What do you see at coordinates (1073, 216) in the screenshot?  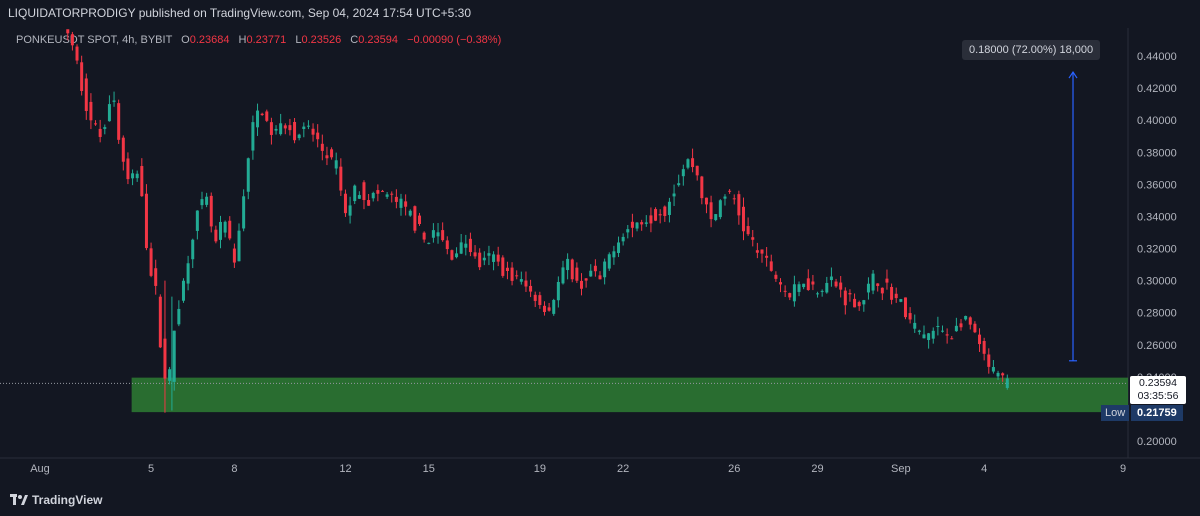 I see `measure-tool` at bounding box center [1073, 216].